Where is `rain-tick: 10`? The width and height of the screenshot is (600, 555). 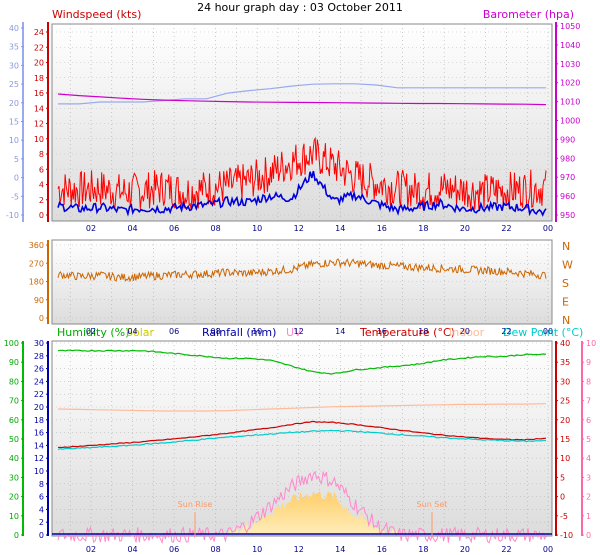 rain-tick: 10 is located at coordinates (39, 471).